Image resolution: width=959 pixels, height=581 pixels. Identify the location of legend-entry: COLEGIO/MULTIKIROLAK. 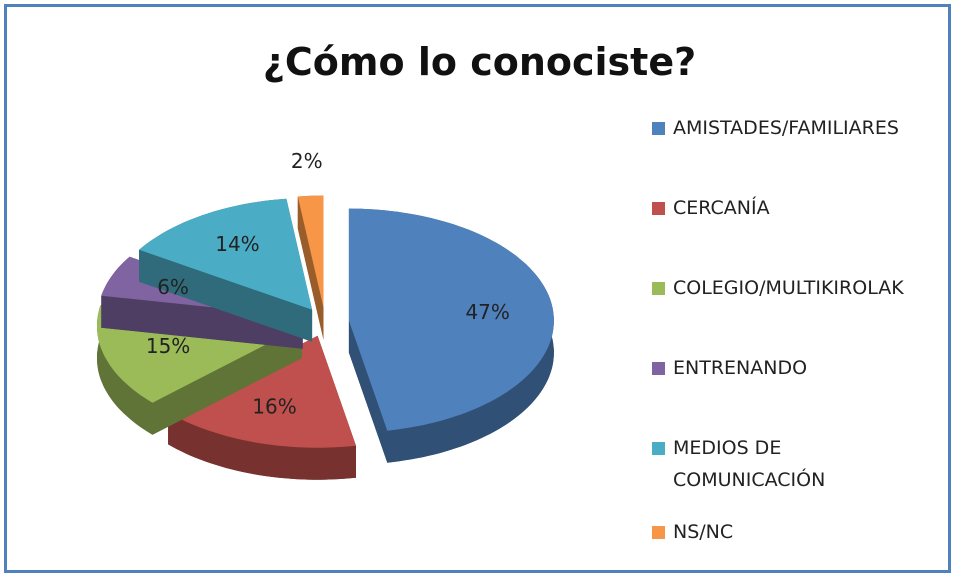
(787, 312).